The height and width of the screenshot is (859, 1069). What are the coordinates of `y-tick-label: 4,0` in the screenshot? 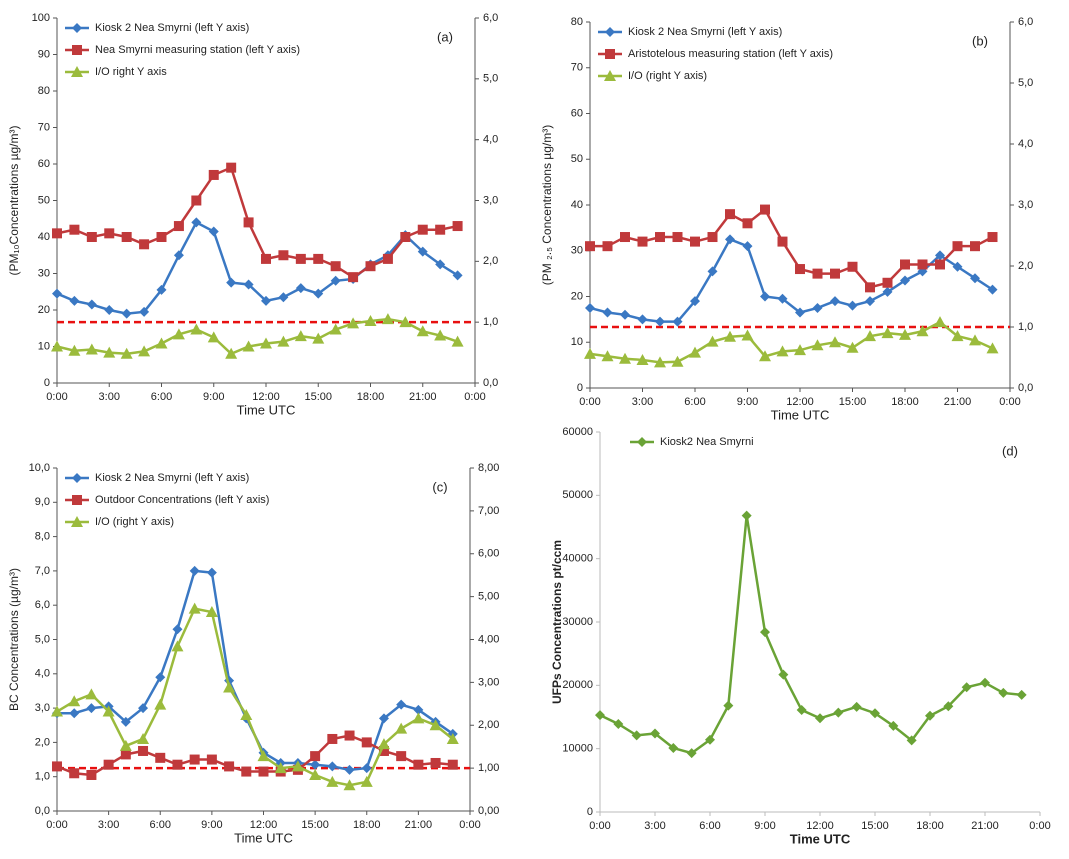 It's located at (42, 674).